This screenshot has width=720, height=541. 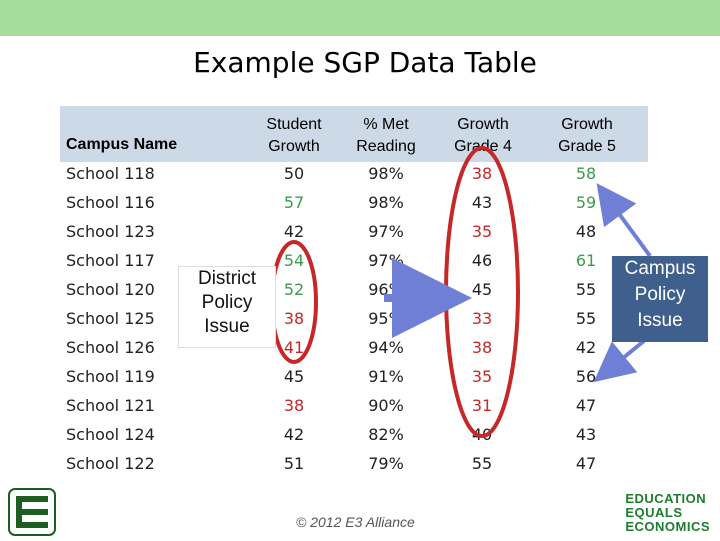 What do you see at coordinates (110, 347) in the screenshot?
I see `school-name: School 126` at bounding box center [110, 347].